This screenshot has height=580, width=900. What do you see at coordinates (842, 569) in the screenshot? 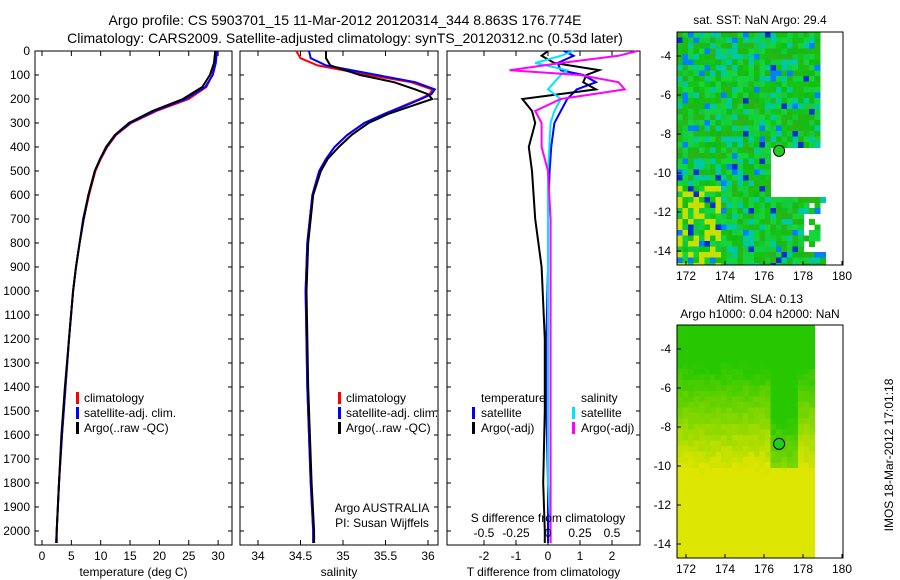
I see `lon-tick-label: 180` at bounding box center [842, 569].